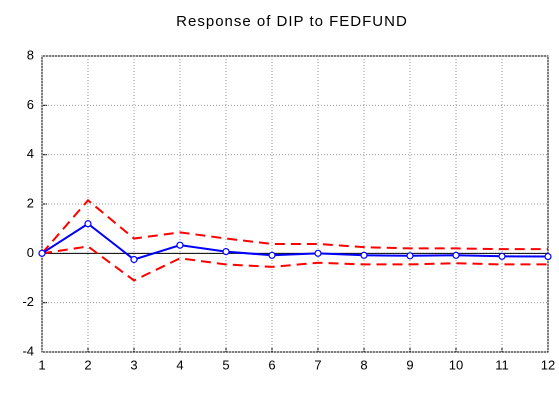 This screenshot has width=559, height=409. I want to click on y-tick-label: 0, so click(30, 252).